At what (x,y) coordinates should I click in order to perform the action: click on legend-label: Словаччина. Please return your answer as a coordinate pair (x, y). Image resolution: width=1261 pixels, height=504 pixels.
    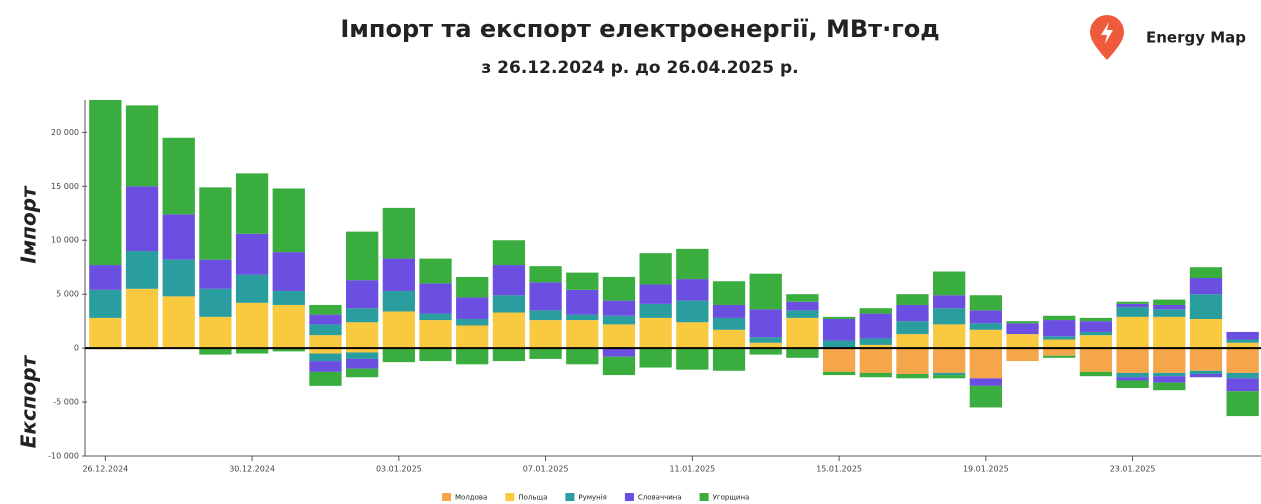
    Looking at the image, I should click on (660, 498).